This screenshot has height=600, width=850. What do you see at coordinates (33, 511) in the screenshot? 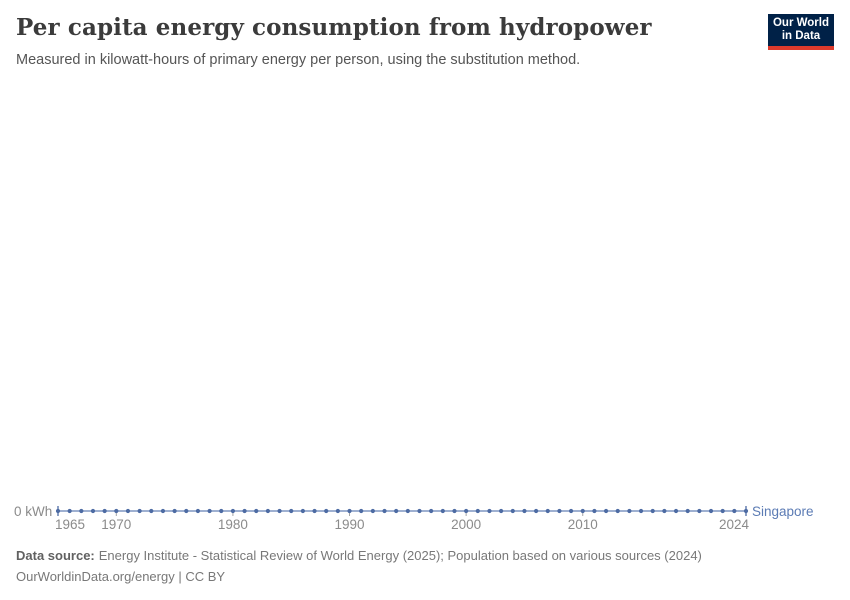
I see `y-axis-zero-label: 0 kWh` at bounding box center [33, 511].